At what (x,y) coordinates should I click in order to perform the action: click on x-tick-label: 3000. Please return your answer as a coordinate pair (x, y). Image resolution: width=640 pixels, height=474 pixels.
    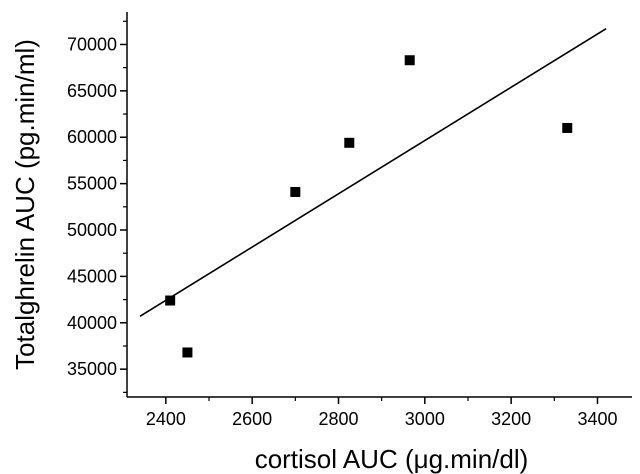
    Looking at the image, I should click on (425, 419).